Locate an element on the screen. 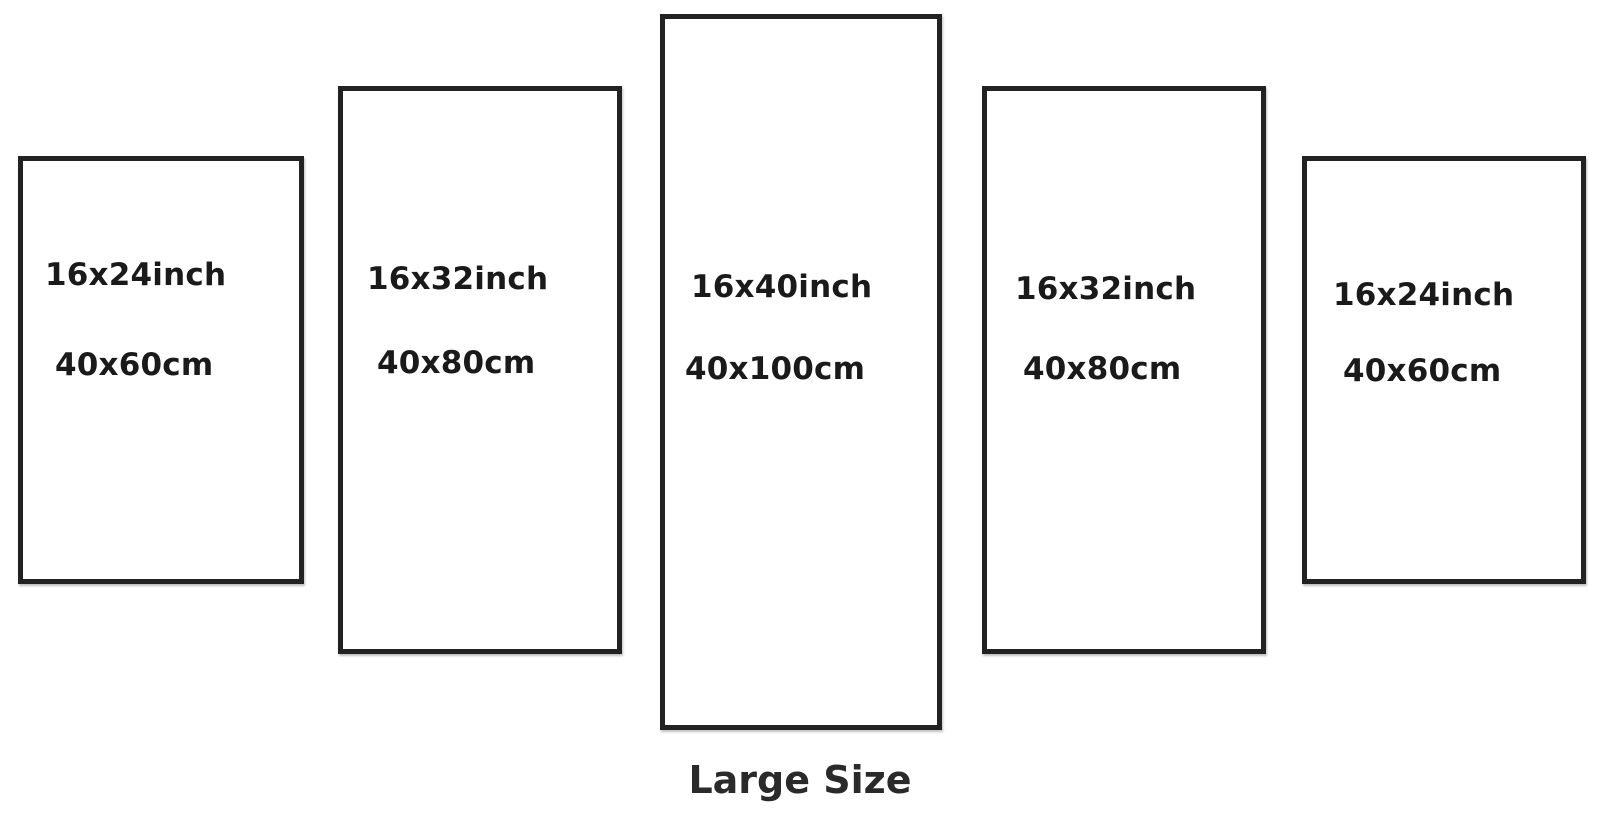 The image size is (1600, 818). canvas-panel-1: 16x24inch 40x60cm is located at coordinates (161, 370).